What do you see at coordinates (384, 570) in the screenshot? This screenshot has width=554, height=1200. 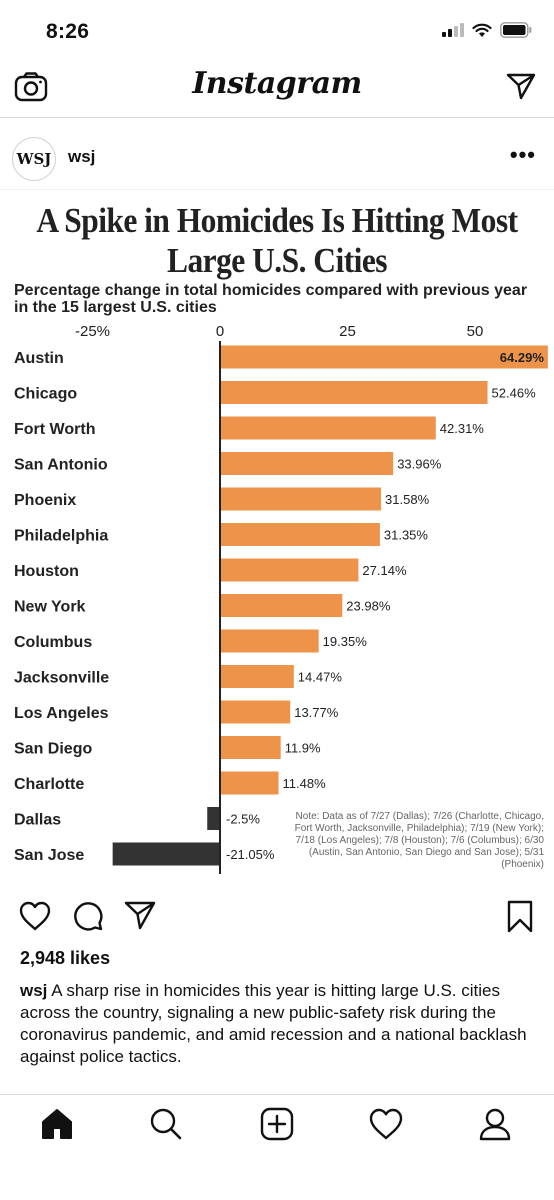 I see `value-label: 27.14%` at bounding box center [384, 570].